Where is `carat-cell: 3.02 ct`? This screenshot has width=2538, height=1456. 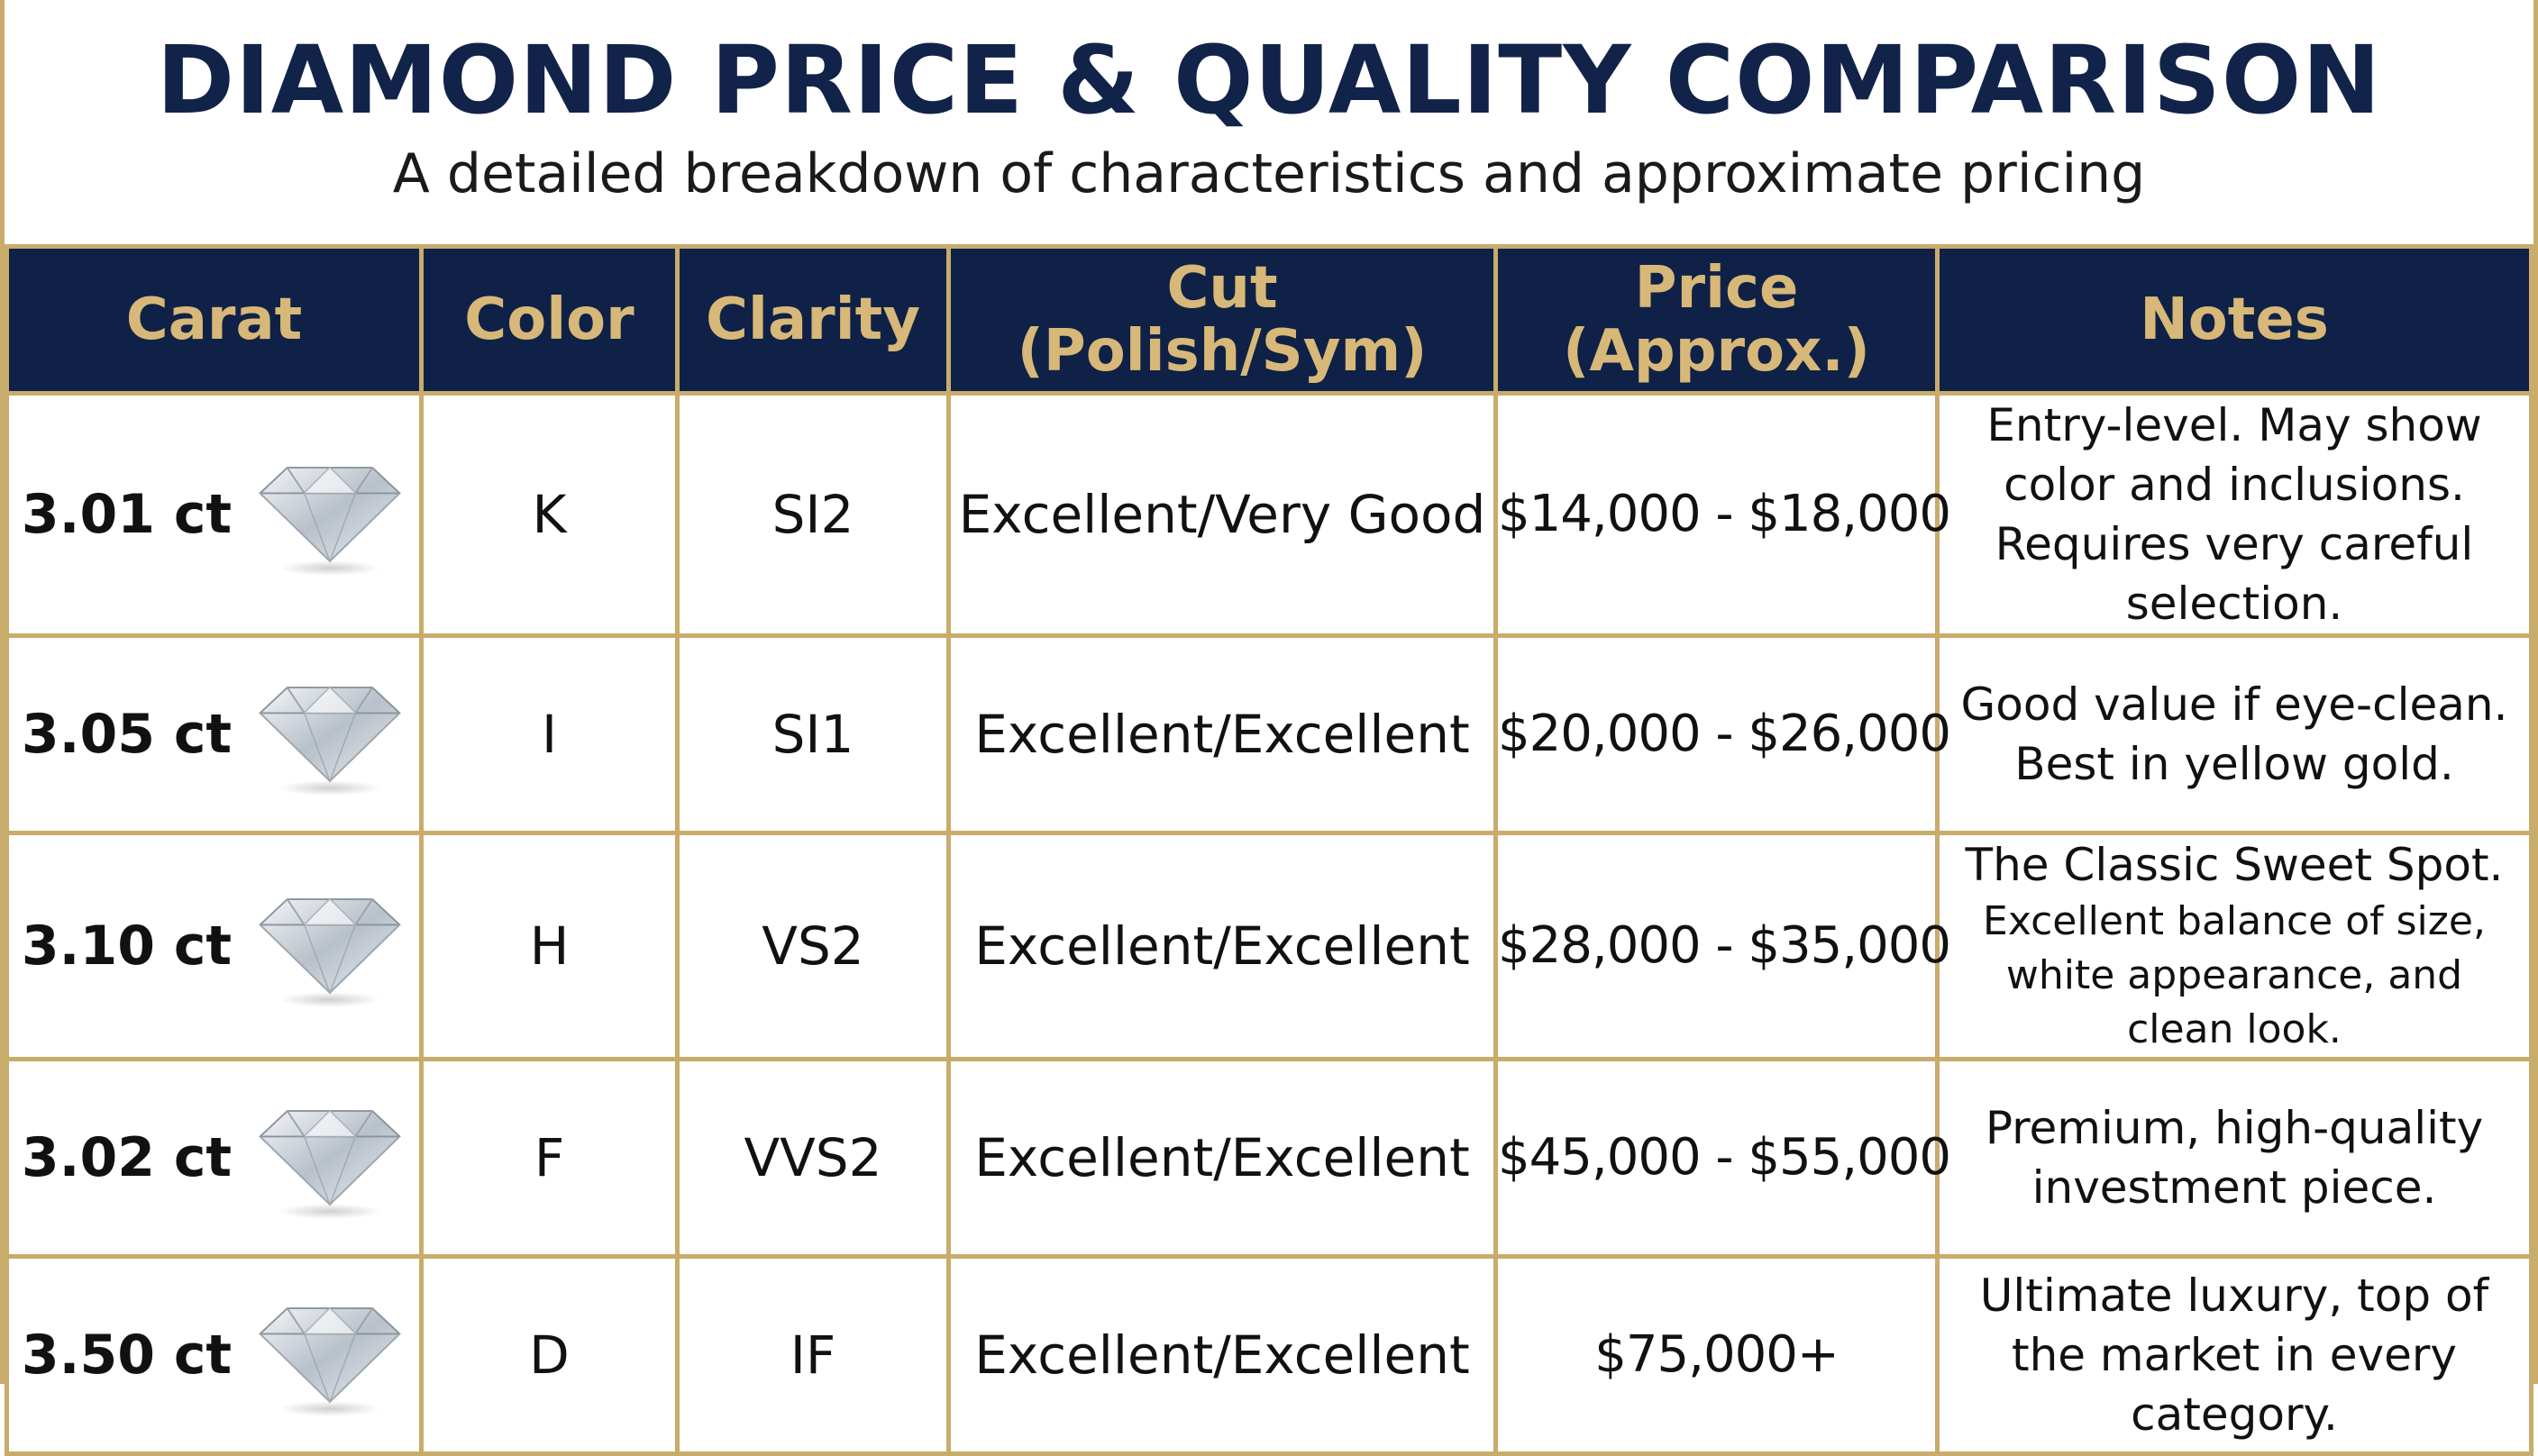
carat-cell: 3.02 ct is located at coordinates (214, 1158).